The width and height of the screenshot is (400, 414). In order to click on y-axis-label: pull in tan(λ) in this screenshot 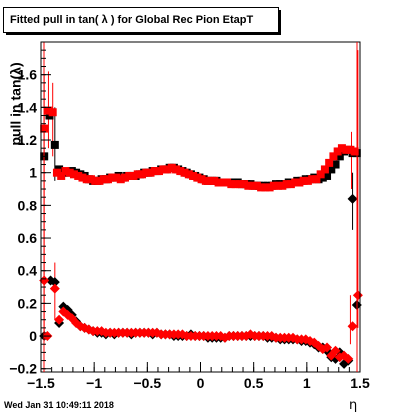, I will do `click(15, 104)`.